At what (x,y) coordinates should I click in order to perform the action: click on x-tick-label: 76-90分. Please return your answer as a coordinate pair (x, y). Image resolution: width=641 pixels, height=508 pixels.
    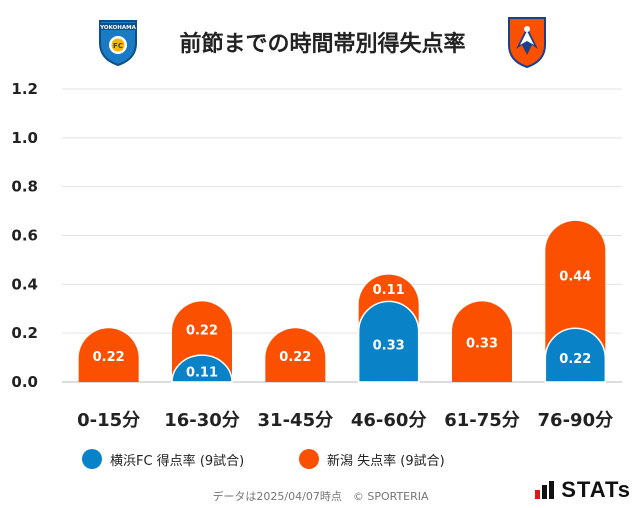
    Looking at the image, I should click on (576, 420).